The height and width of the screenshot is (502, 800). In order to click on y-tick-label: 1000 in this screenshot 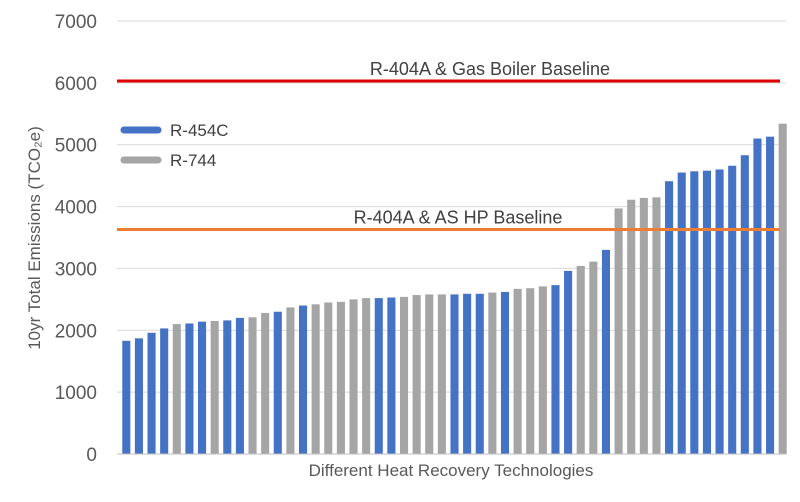, I will do `click(76, 393)`.